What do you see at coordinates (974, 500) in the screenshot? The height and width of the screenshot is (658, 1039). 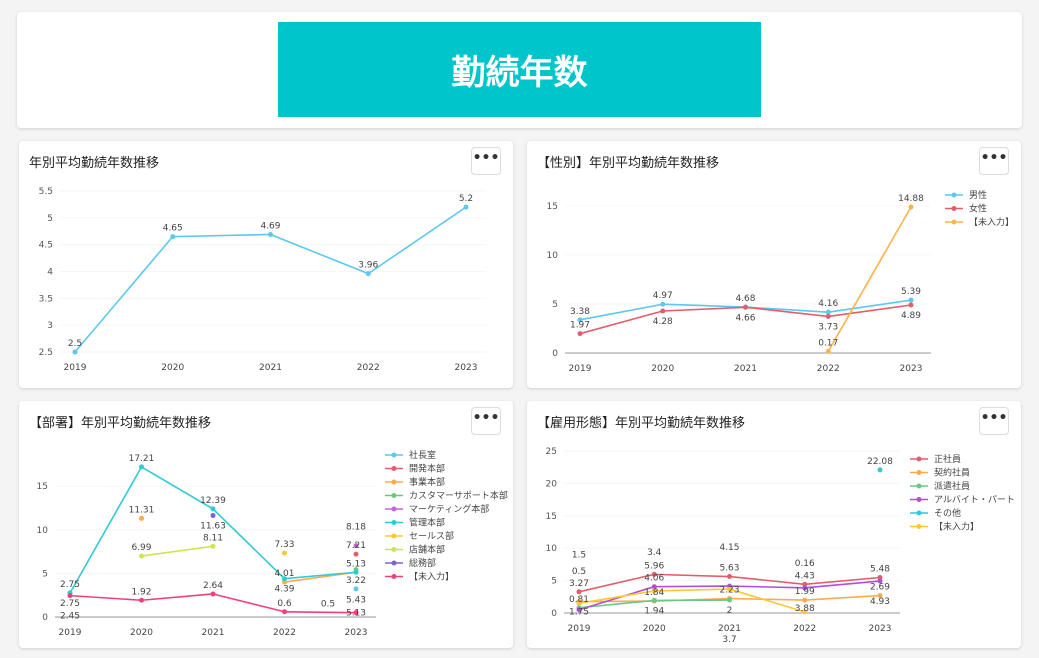 I see `legend-label: アルバイト・パート` at bounding box center [974, 500].